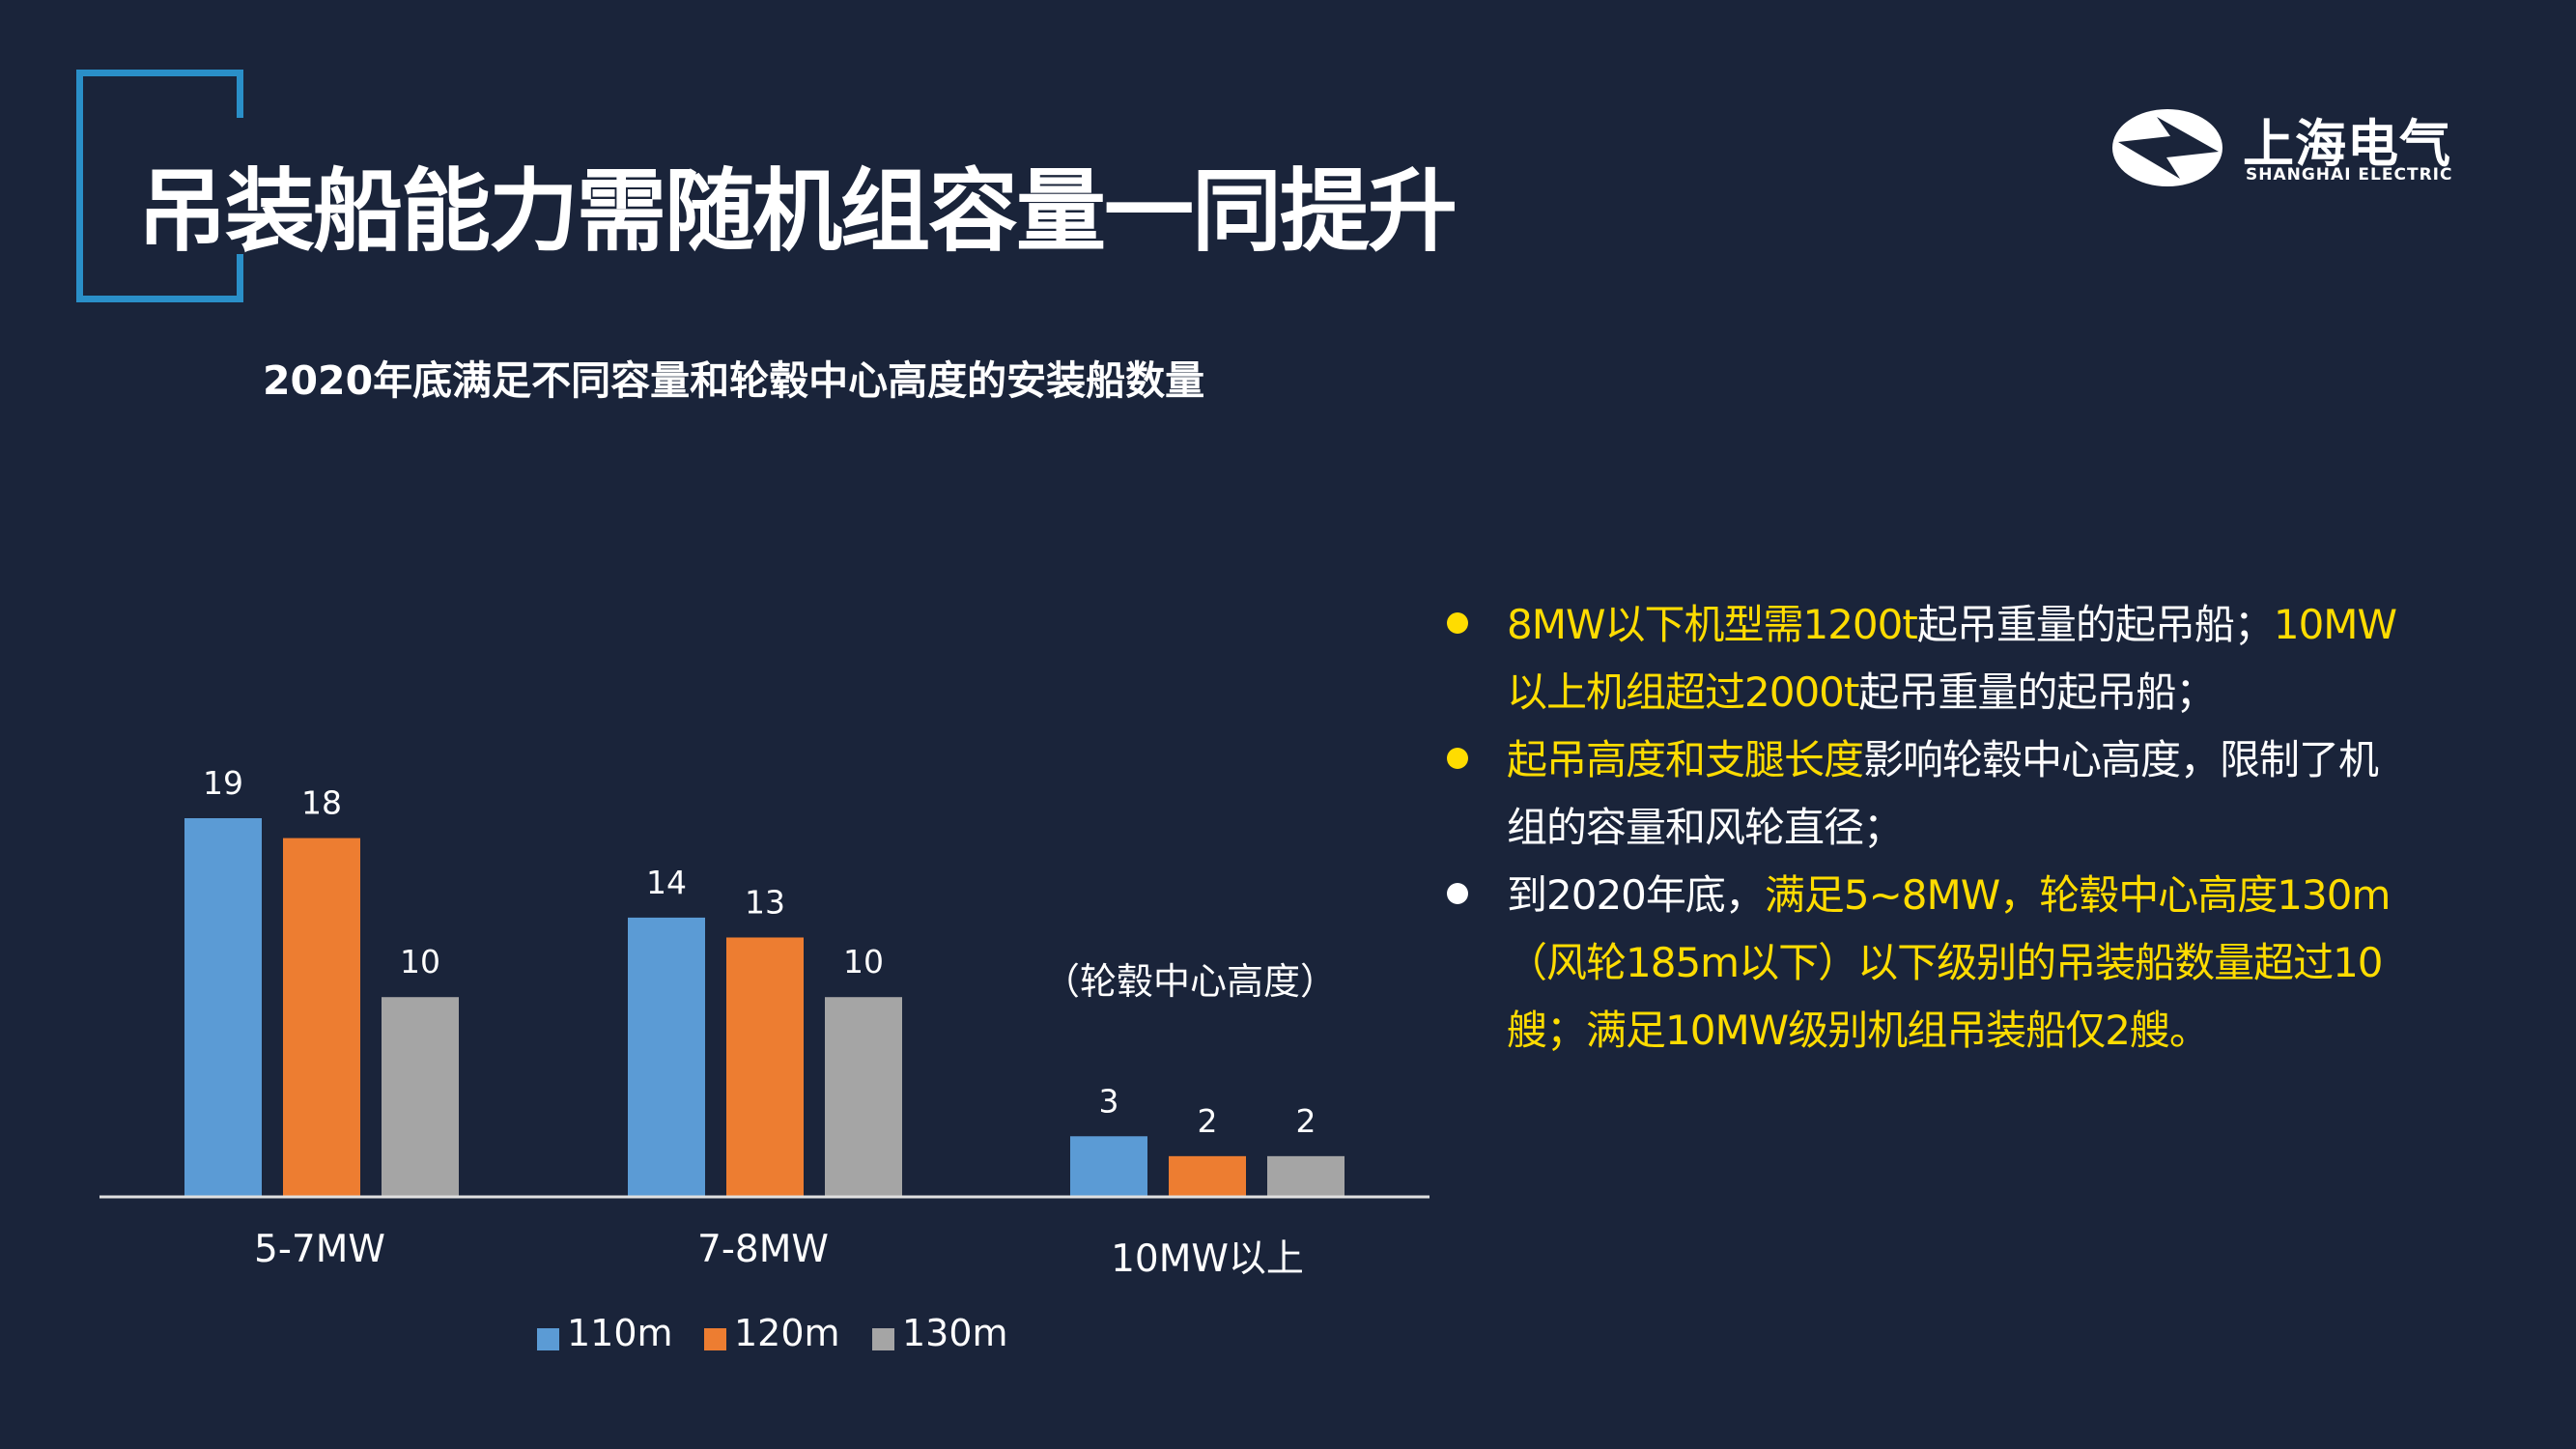  Describe the element at coordinates (763, 1249) in the screenshot. I see `x-tick-label-1: 7-8MW` at that location.